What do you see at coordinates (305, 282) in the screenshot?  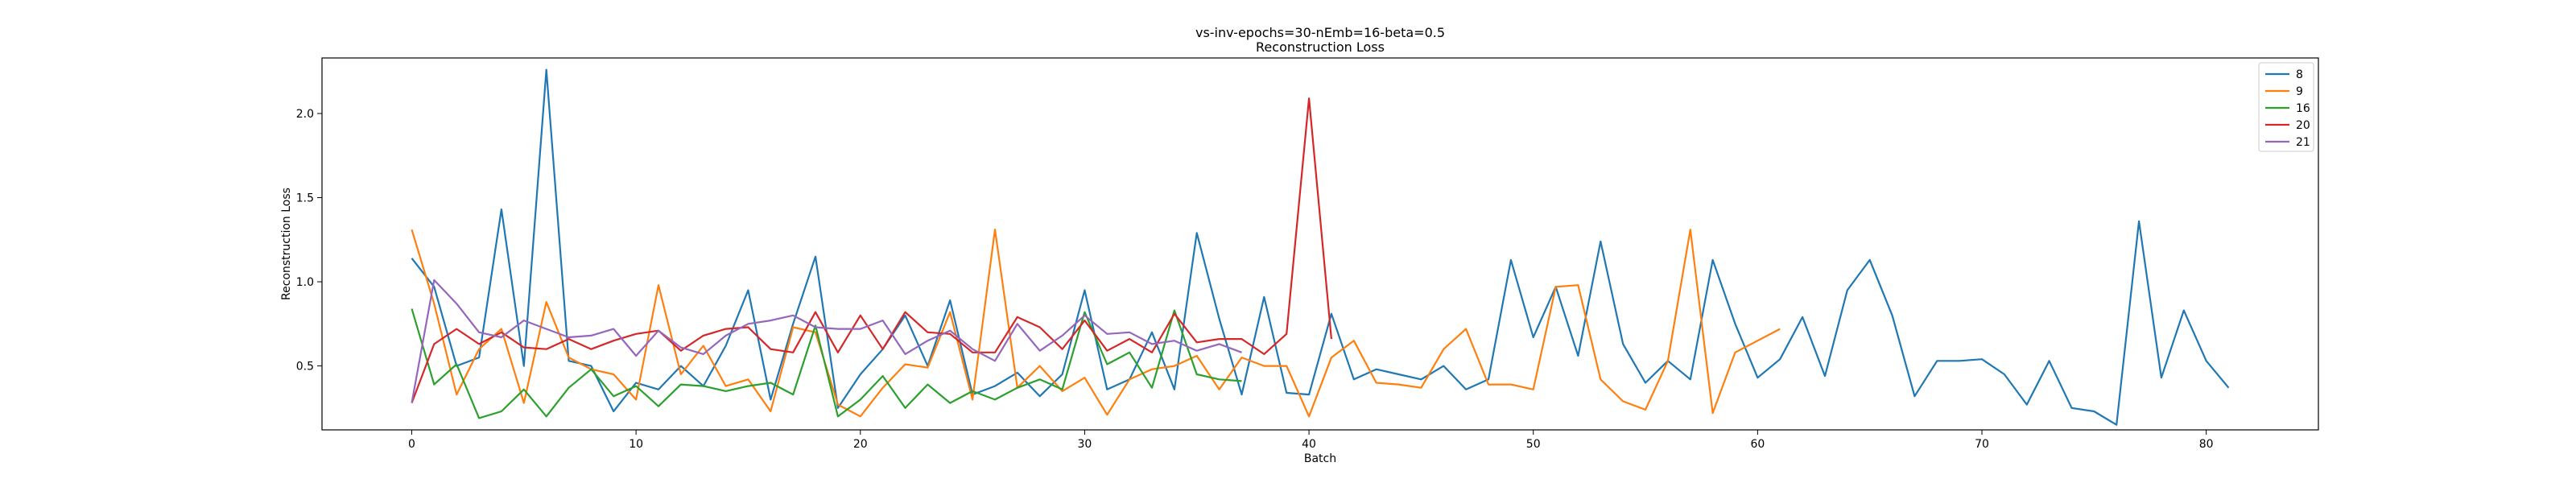 I see `y-tick-label: 1.0` at bounding box center [305, 282].